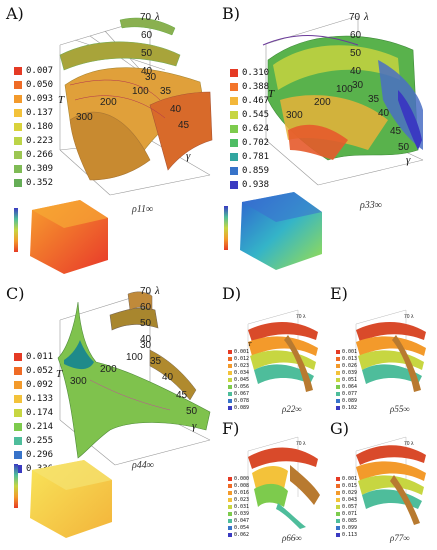 The width and height of the screenshot is (437, 550). I want to click on legend-value: 0.057, so click(350, 506).